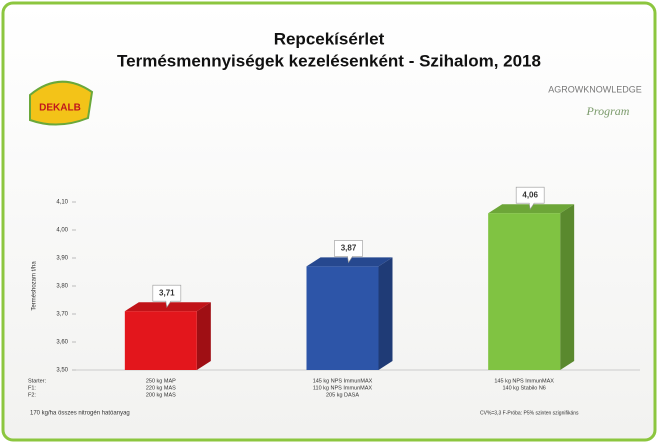 Image resolution: width=658 pixels, height=448 pixels. Describe the element at coordinates (60, 108) in the screenshot. I see `logo-left-text: DEKALB` at that location.